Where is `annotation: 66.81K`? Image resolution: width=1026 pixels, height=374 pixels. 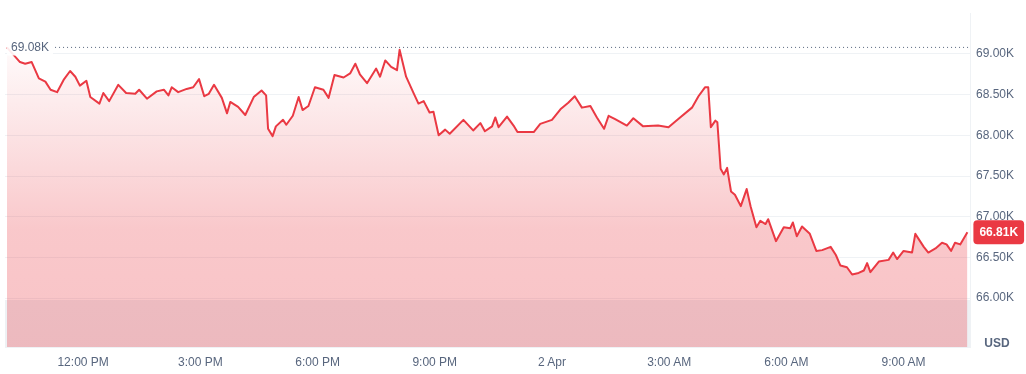
annotation: 66.81K is located at coordinates (999, 231).